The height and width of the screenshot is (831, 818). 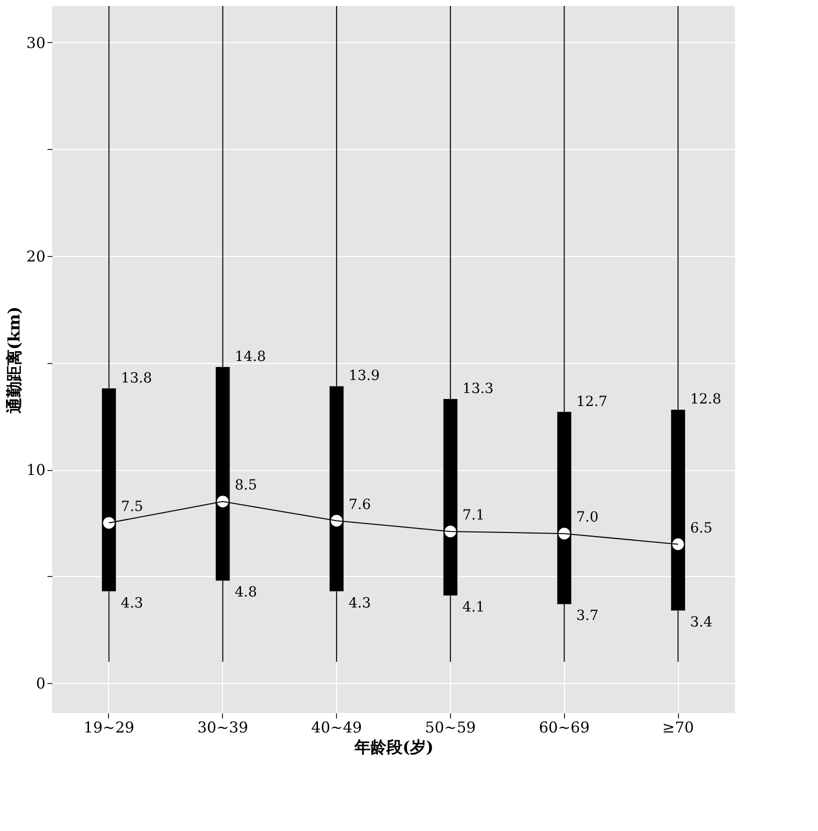 I want to click on annotation: 12.8, so click(x=706, y=400).